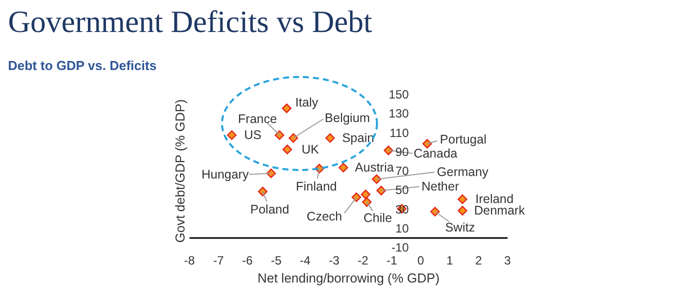  I want to click on y-tick-label: 10, so click(402, 228).